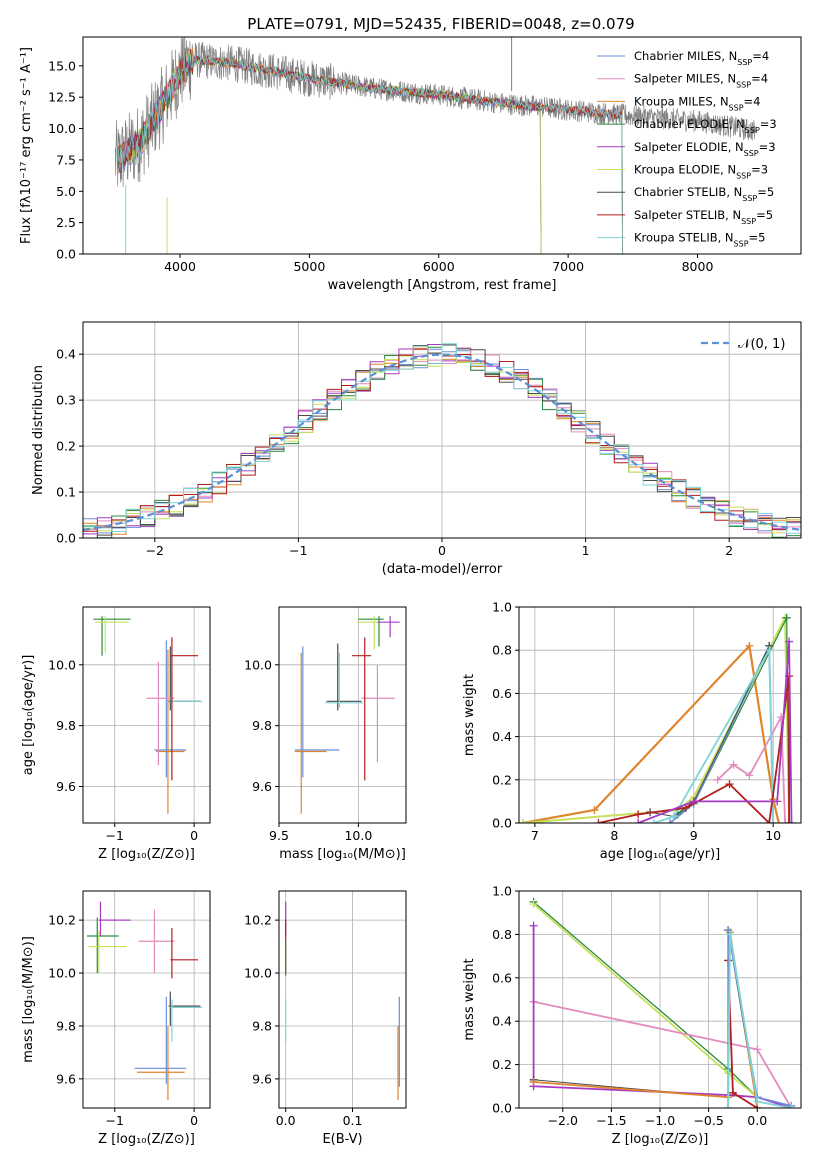 The width and height of the screenshot is (819, 1170). What do you see at coordinates (761, 344) in the screenshot?
I see `legend-label: 𝒩(0, 1)` at bounding box center [761, 344].